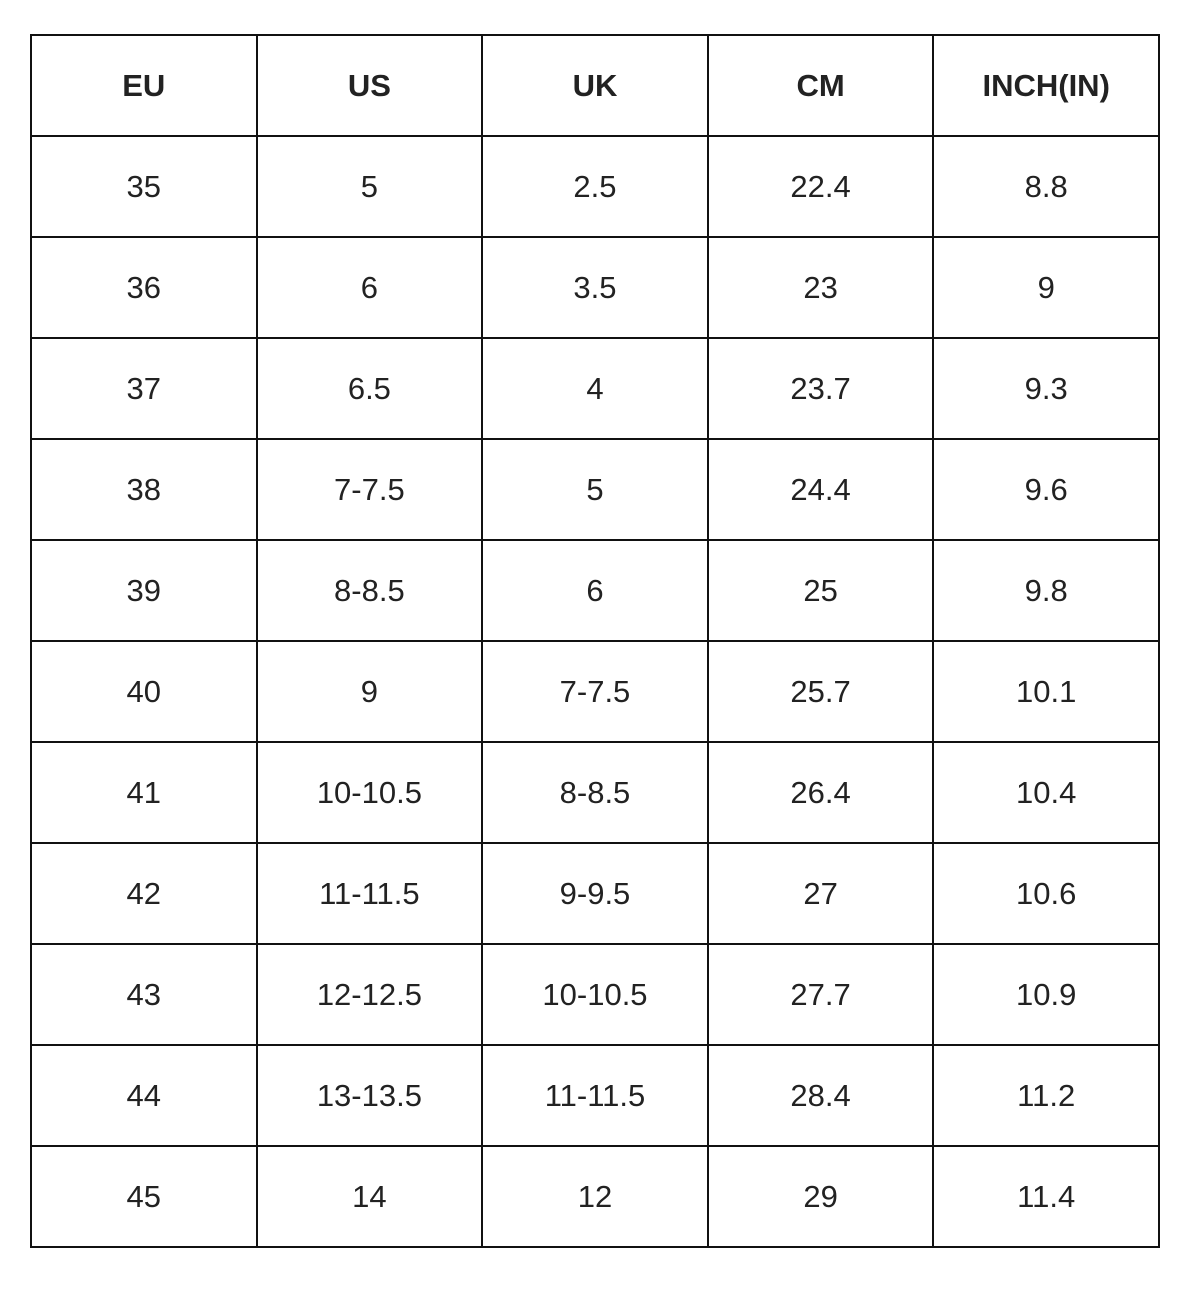 Image resolution: width=1200 pixels, height=1305 pixels. I want to click on table-cell: 3.5, so click(595, 287).